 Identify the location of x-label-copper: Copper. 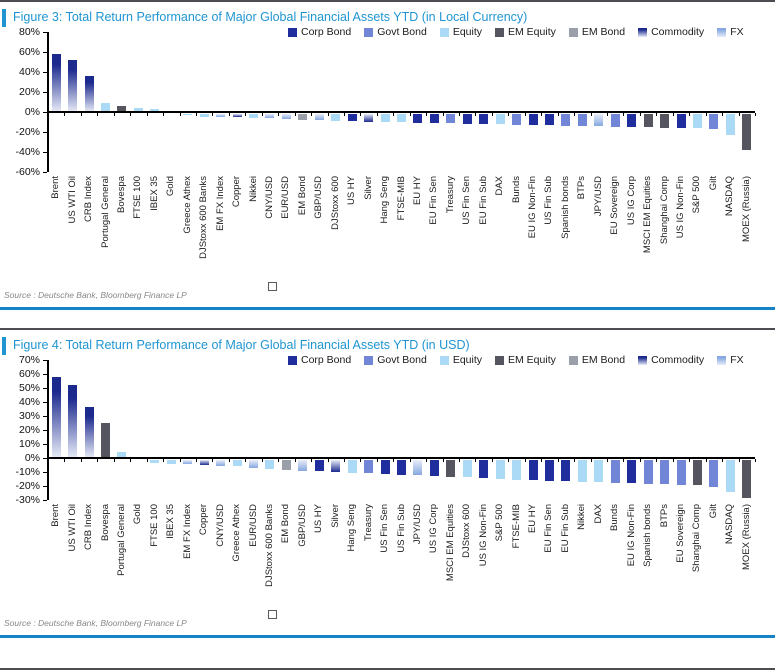
(204, 520).